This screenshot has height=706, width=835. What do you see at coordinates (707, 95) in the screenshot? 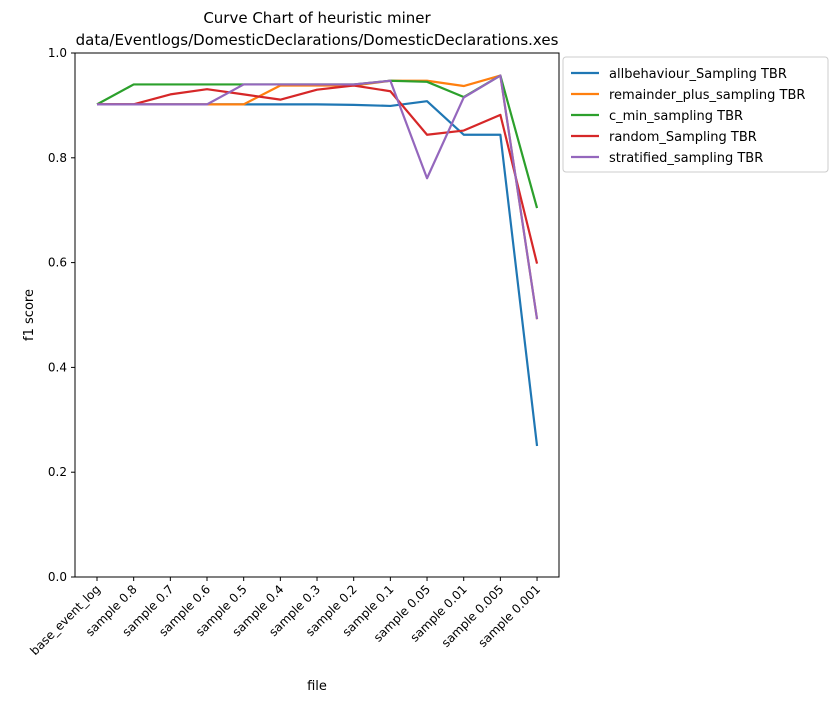
I see `legend-label: remainder_plus_sampling TBR` at bounding box center [707, 95].